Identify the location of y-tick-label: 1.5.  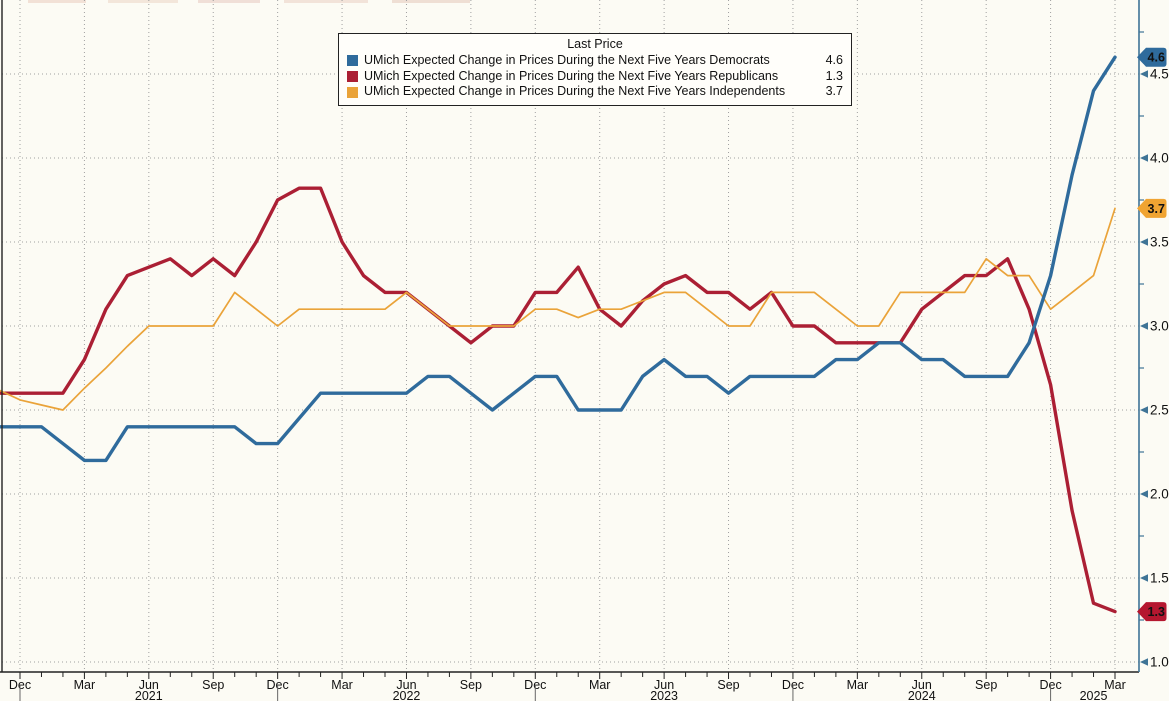
(1159, 578).